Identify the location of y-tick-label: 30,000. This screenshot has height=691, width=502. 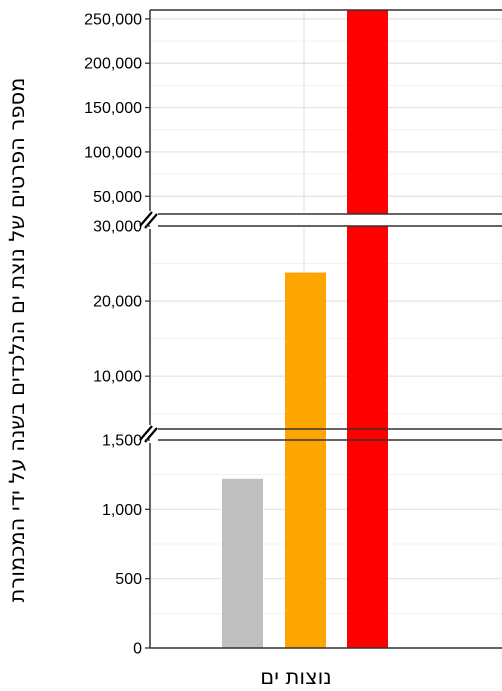
(117, 227).